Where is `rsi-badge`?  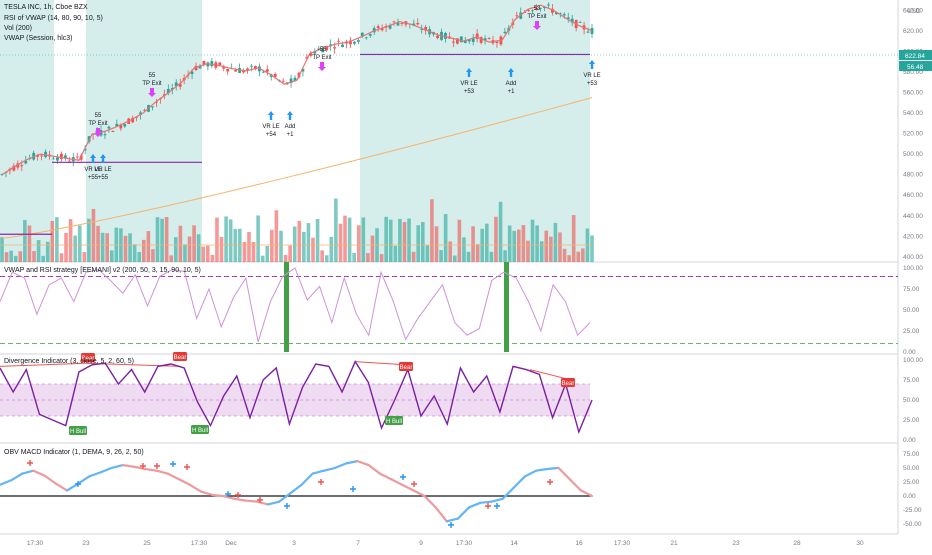
rsi-badge is located at coordinates (915, 66).